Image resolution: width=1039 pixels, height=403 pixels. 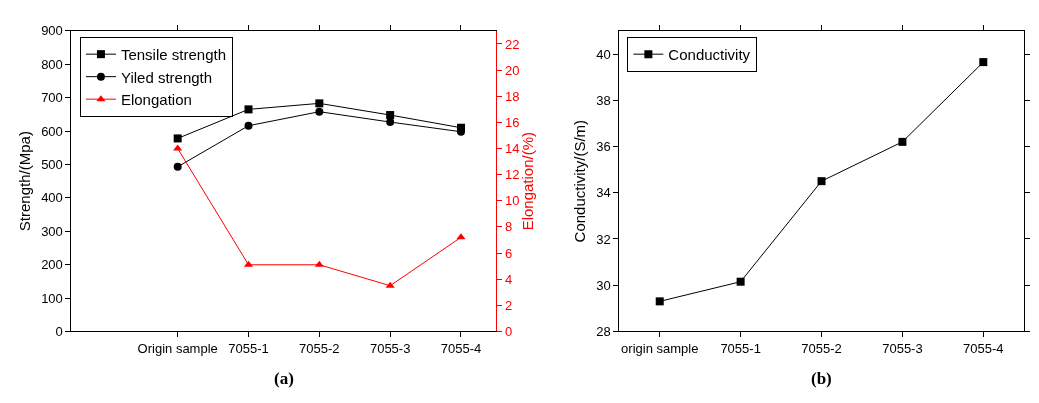 What do you see at coordinates (660, 349) in the screenshot?
I see `x-tick-label: origin sample` at bounding box center [660, 349].